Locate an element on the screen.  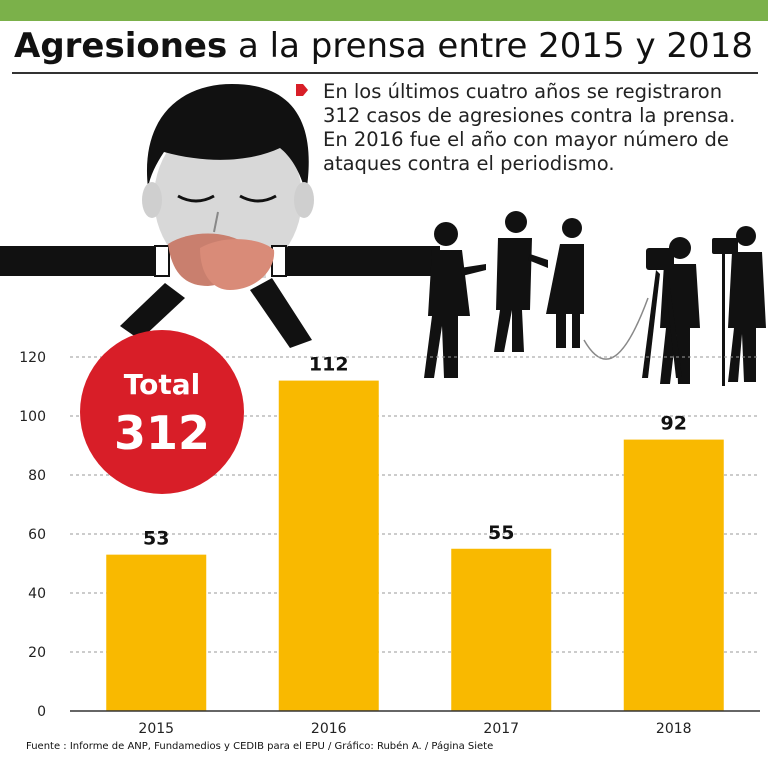
hand-right is located at coordinates (237, 264).